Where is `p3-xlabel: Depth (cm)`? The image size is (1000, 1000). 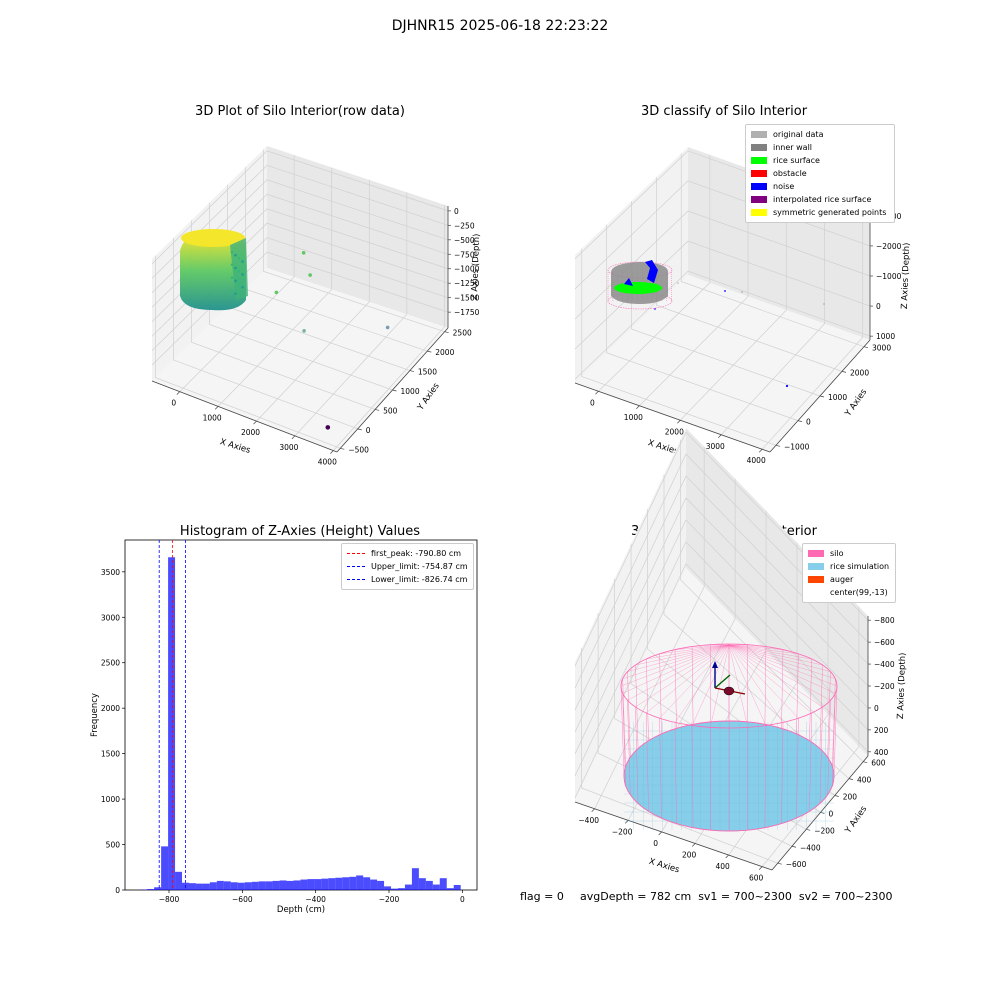
p3-xlabel: Depth (cm) is located at coordinates (301, 910).